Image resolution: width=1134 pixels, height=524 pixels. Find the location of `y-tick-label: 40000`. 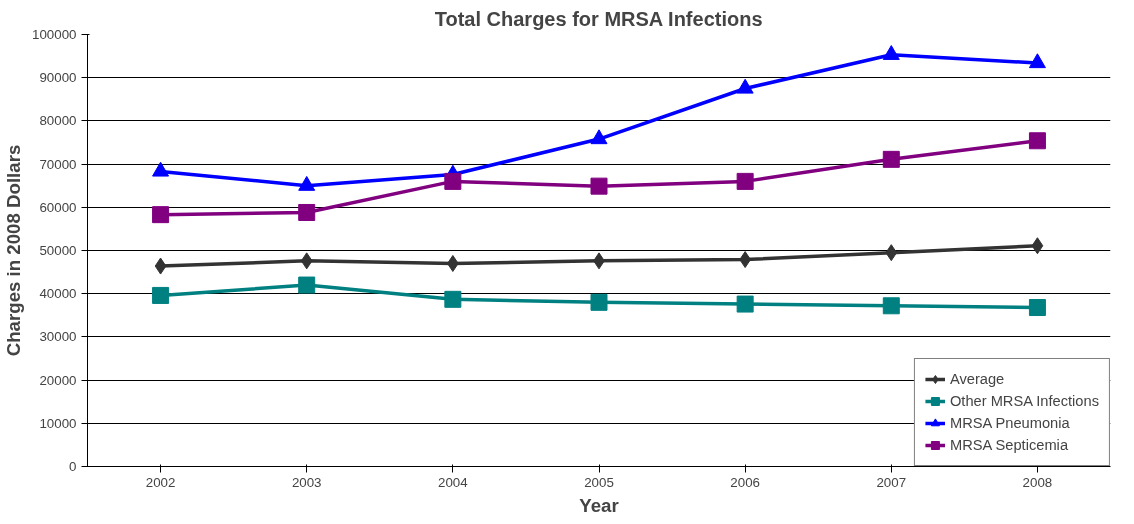

y-tick-label: 40000 is located at coordinates (58, 294).